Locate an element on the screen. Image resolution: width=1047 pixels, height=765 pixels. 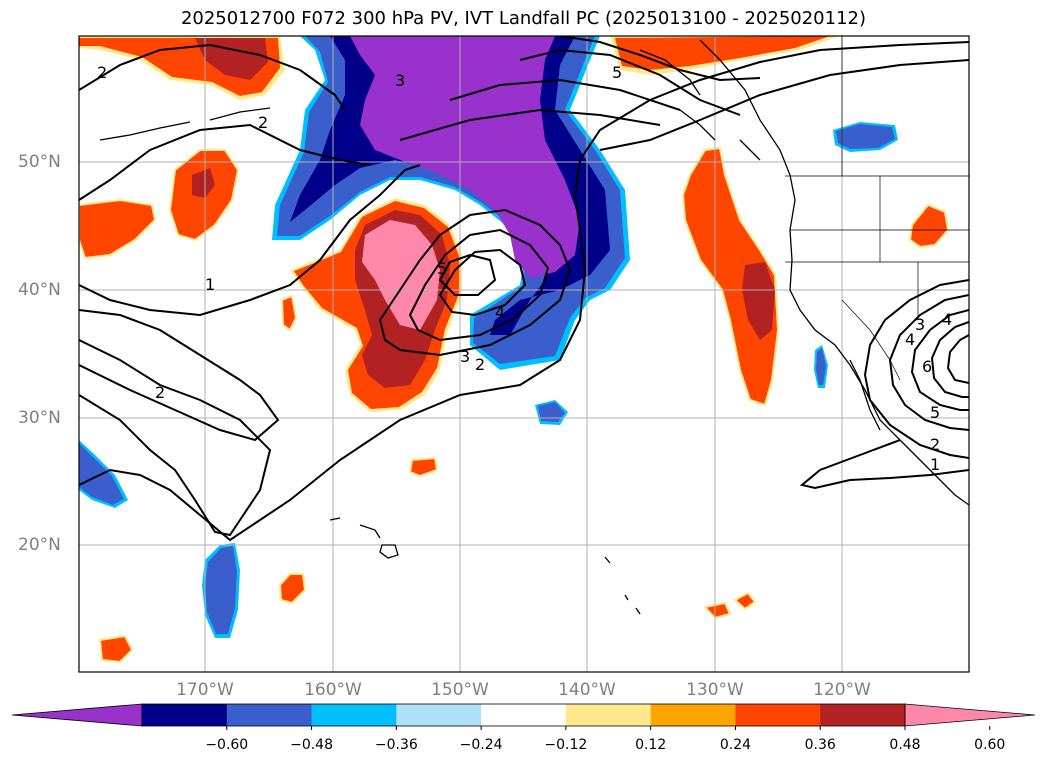
lat-label: 40°N is located at coordinates (39, 290).